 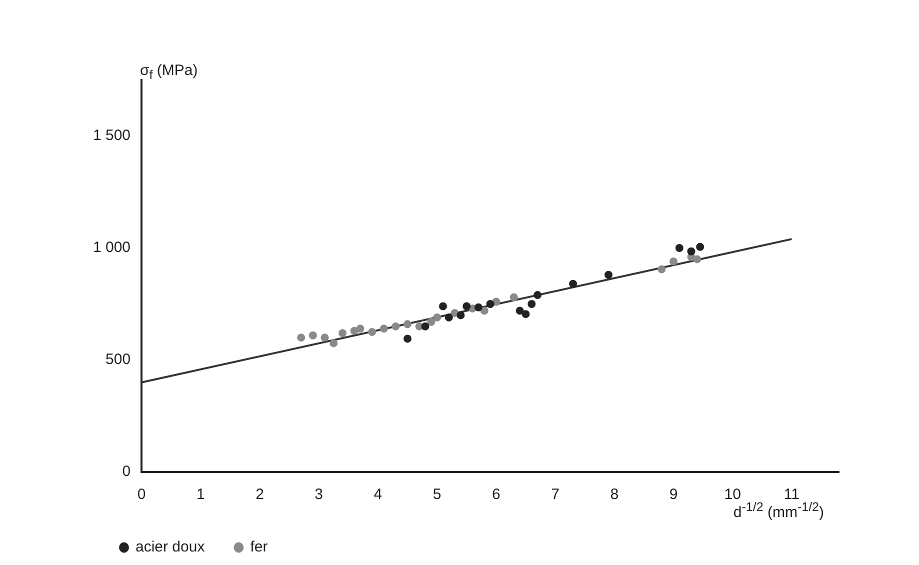 What do you see at coordinates (260, 495) in the screenshot?
I see `x-tick-label: 2` at bounding box center [260, 495].